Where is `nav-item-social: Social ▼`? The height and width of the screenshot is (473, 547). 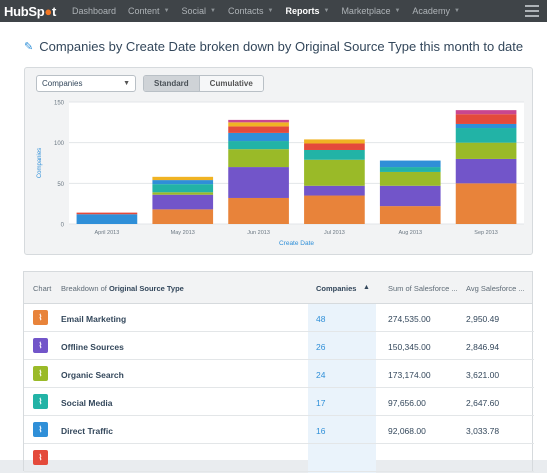
nav-item-social: Social ▼ is located at coordinates (199, 11).